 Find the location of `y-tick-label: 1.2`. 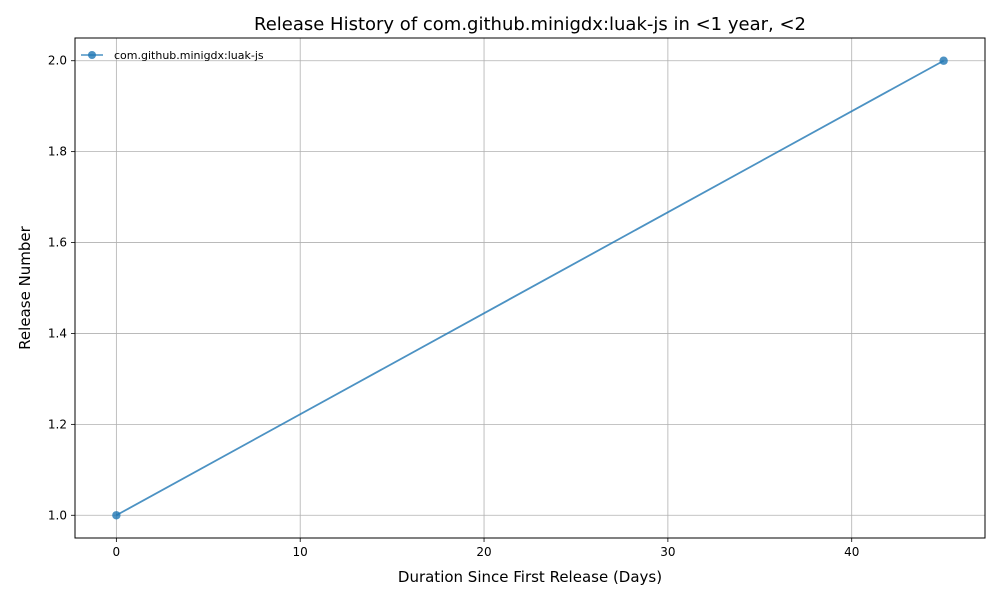

y-tick-label: 1.2 is located at coordinates (57, 424).